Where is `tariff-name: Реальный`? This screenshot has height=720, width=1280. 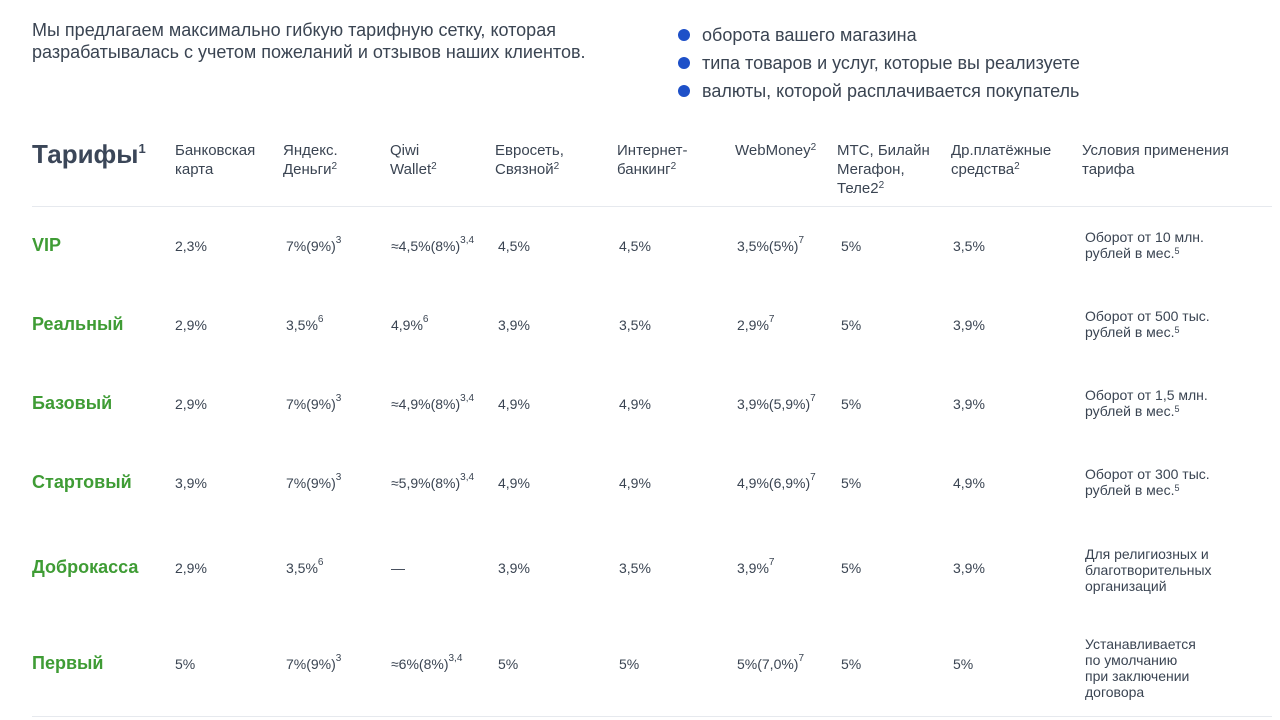
tariff-name: Реальный is located at coordinates (78, 324).